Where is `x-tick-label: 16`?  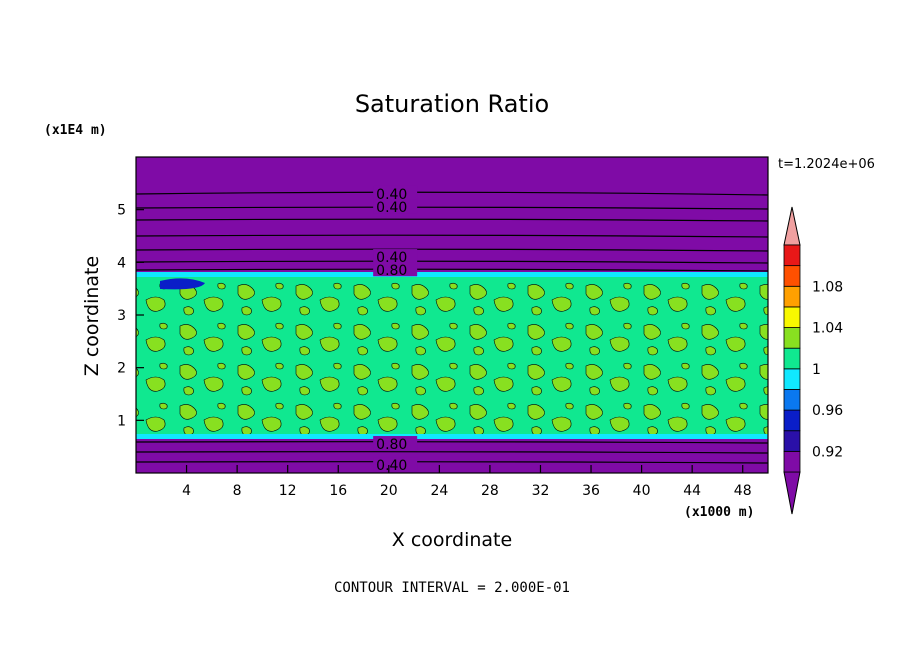 x-tick-label: 16 is located at coordinates (338, 491).